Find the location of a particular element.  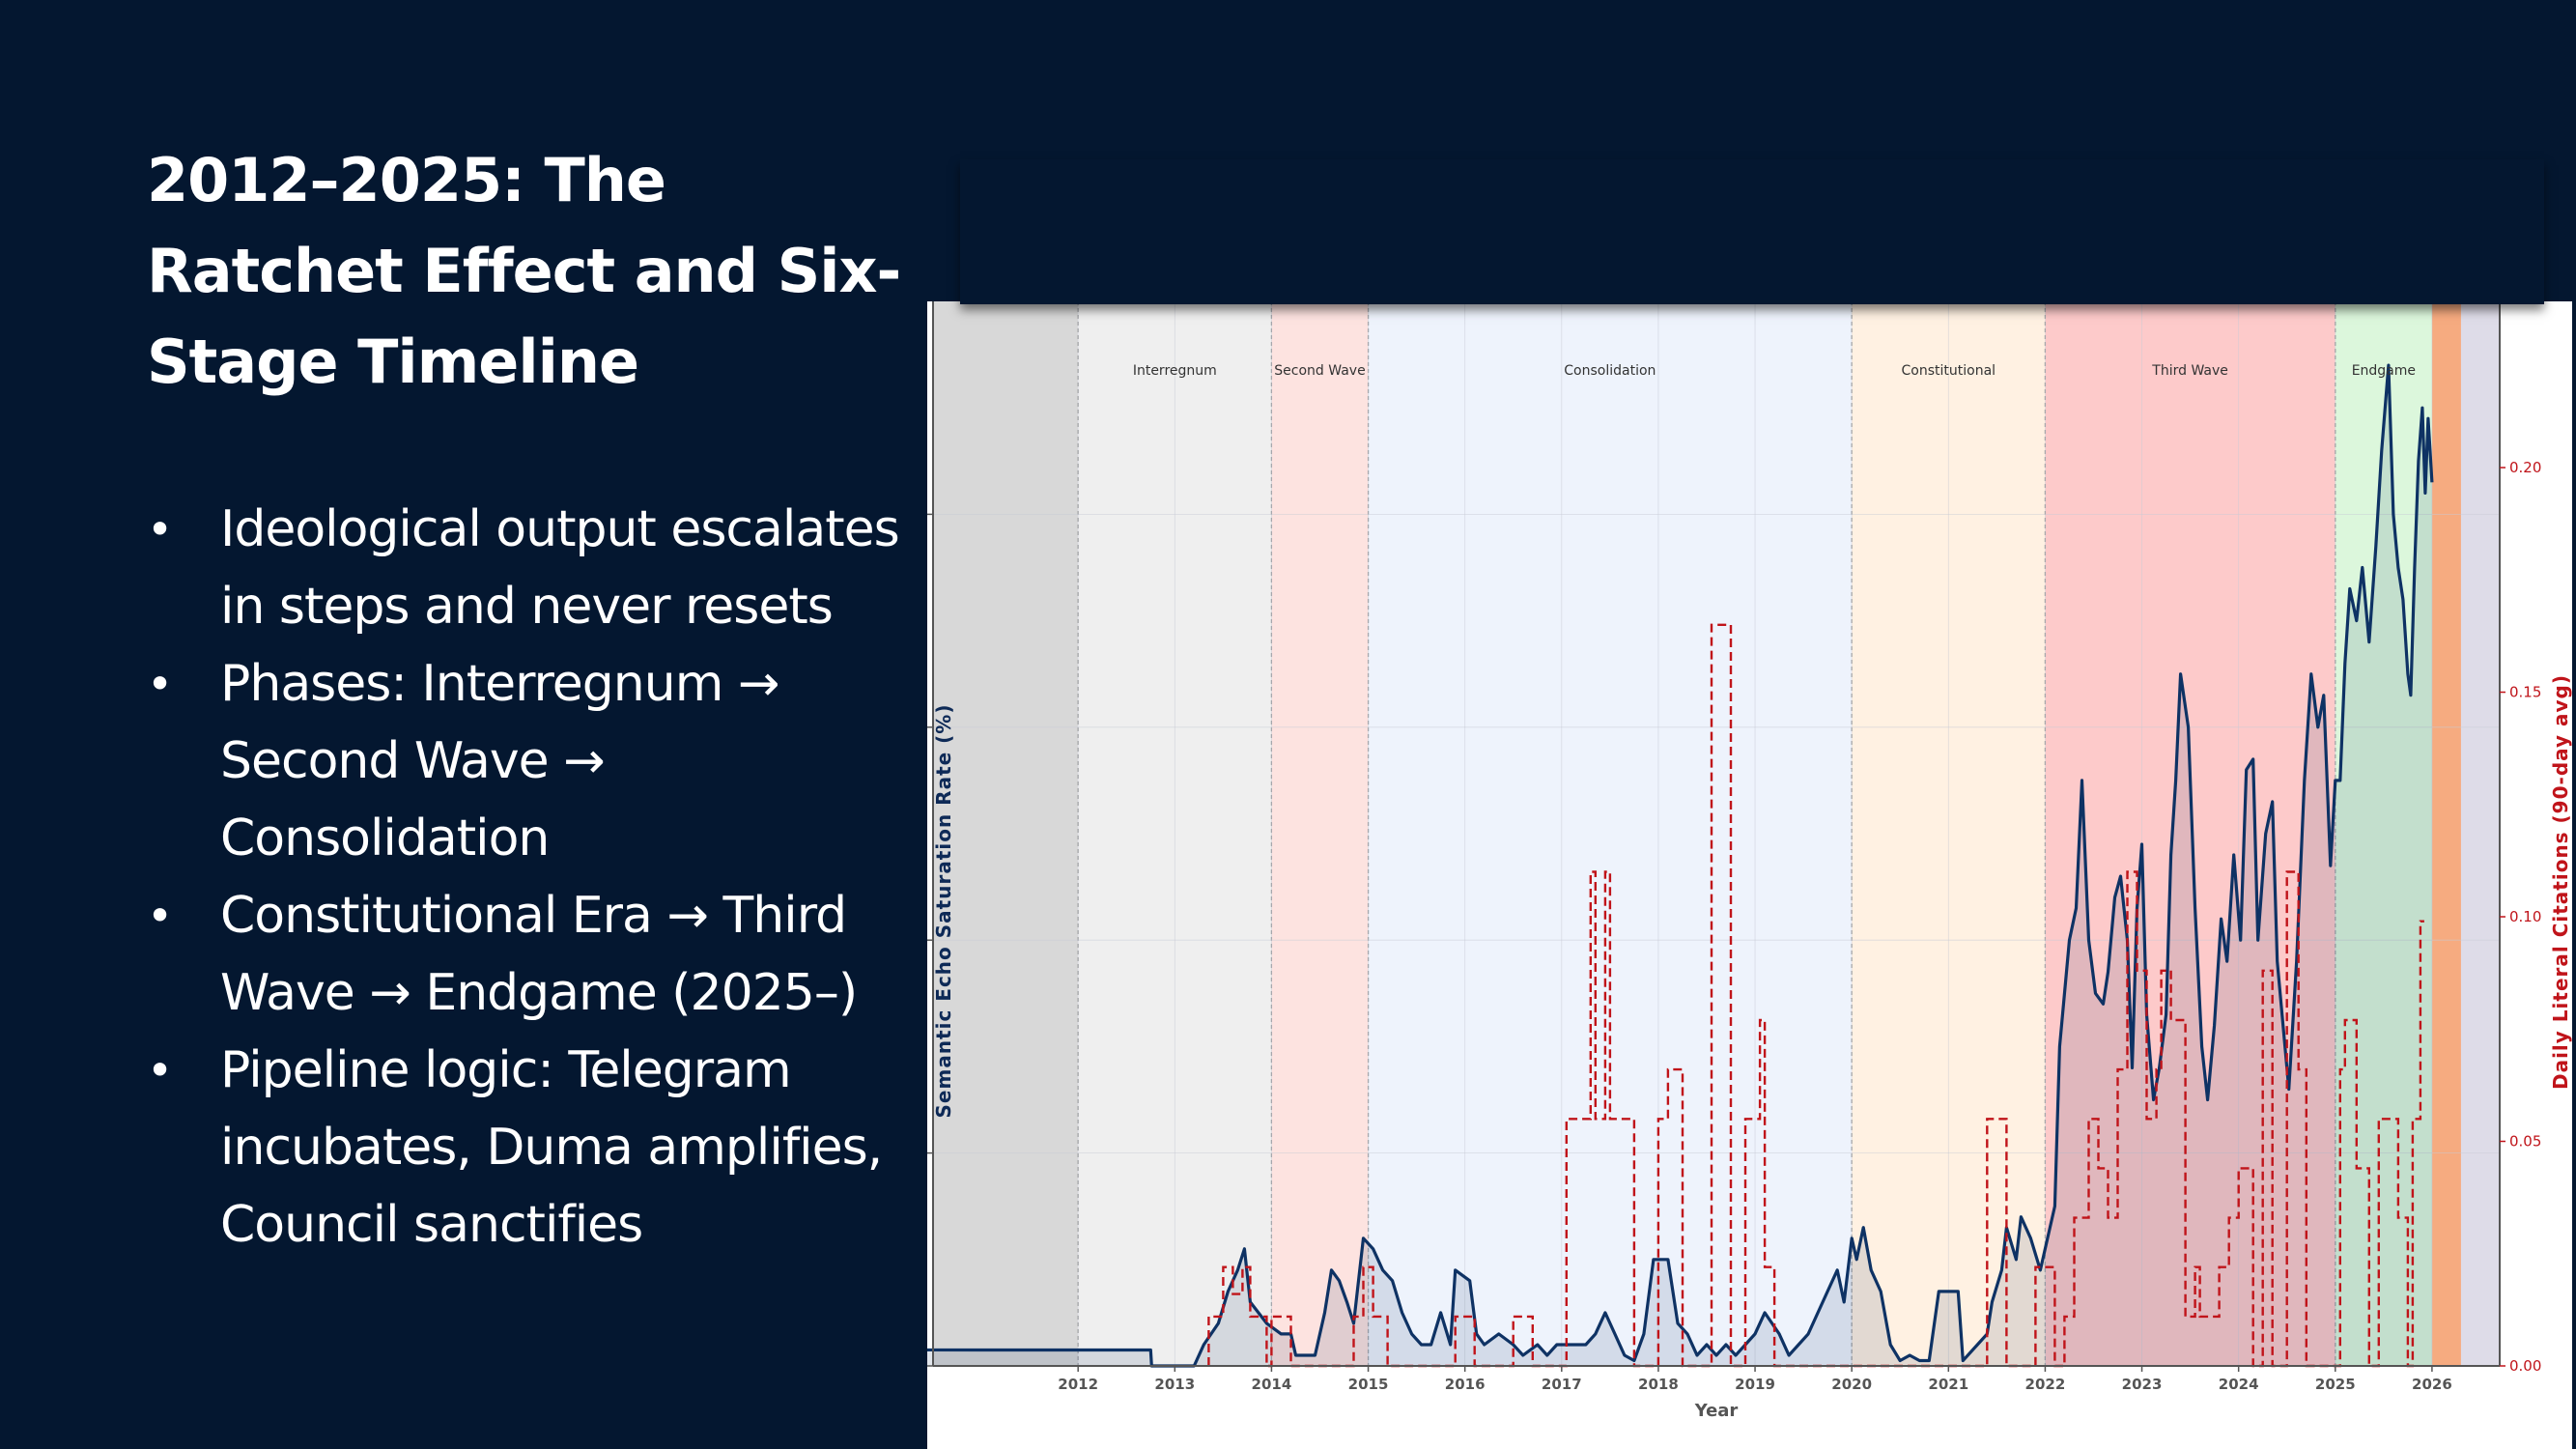

x-tick-label: 2012 is located at coordinates (1078, 1384).